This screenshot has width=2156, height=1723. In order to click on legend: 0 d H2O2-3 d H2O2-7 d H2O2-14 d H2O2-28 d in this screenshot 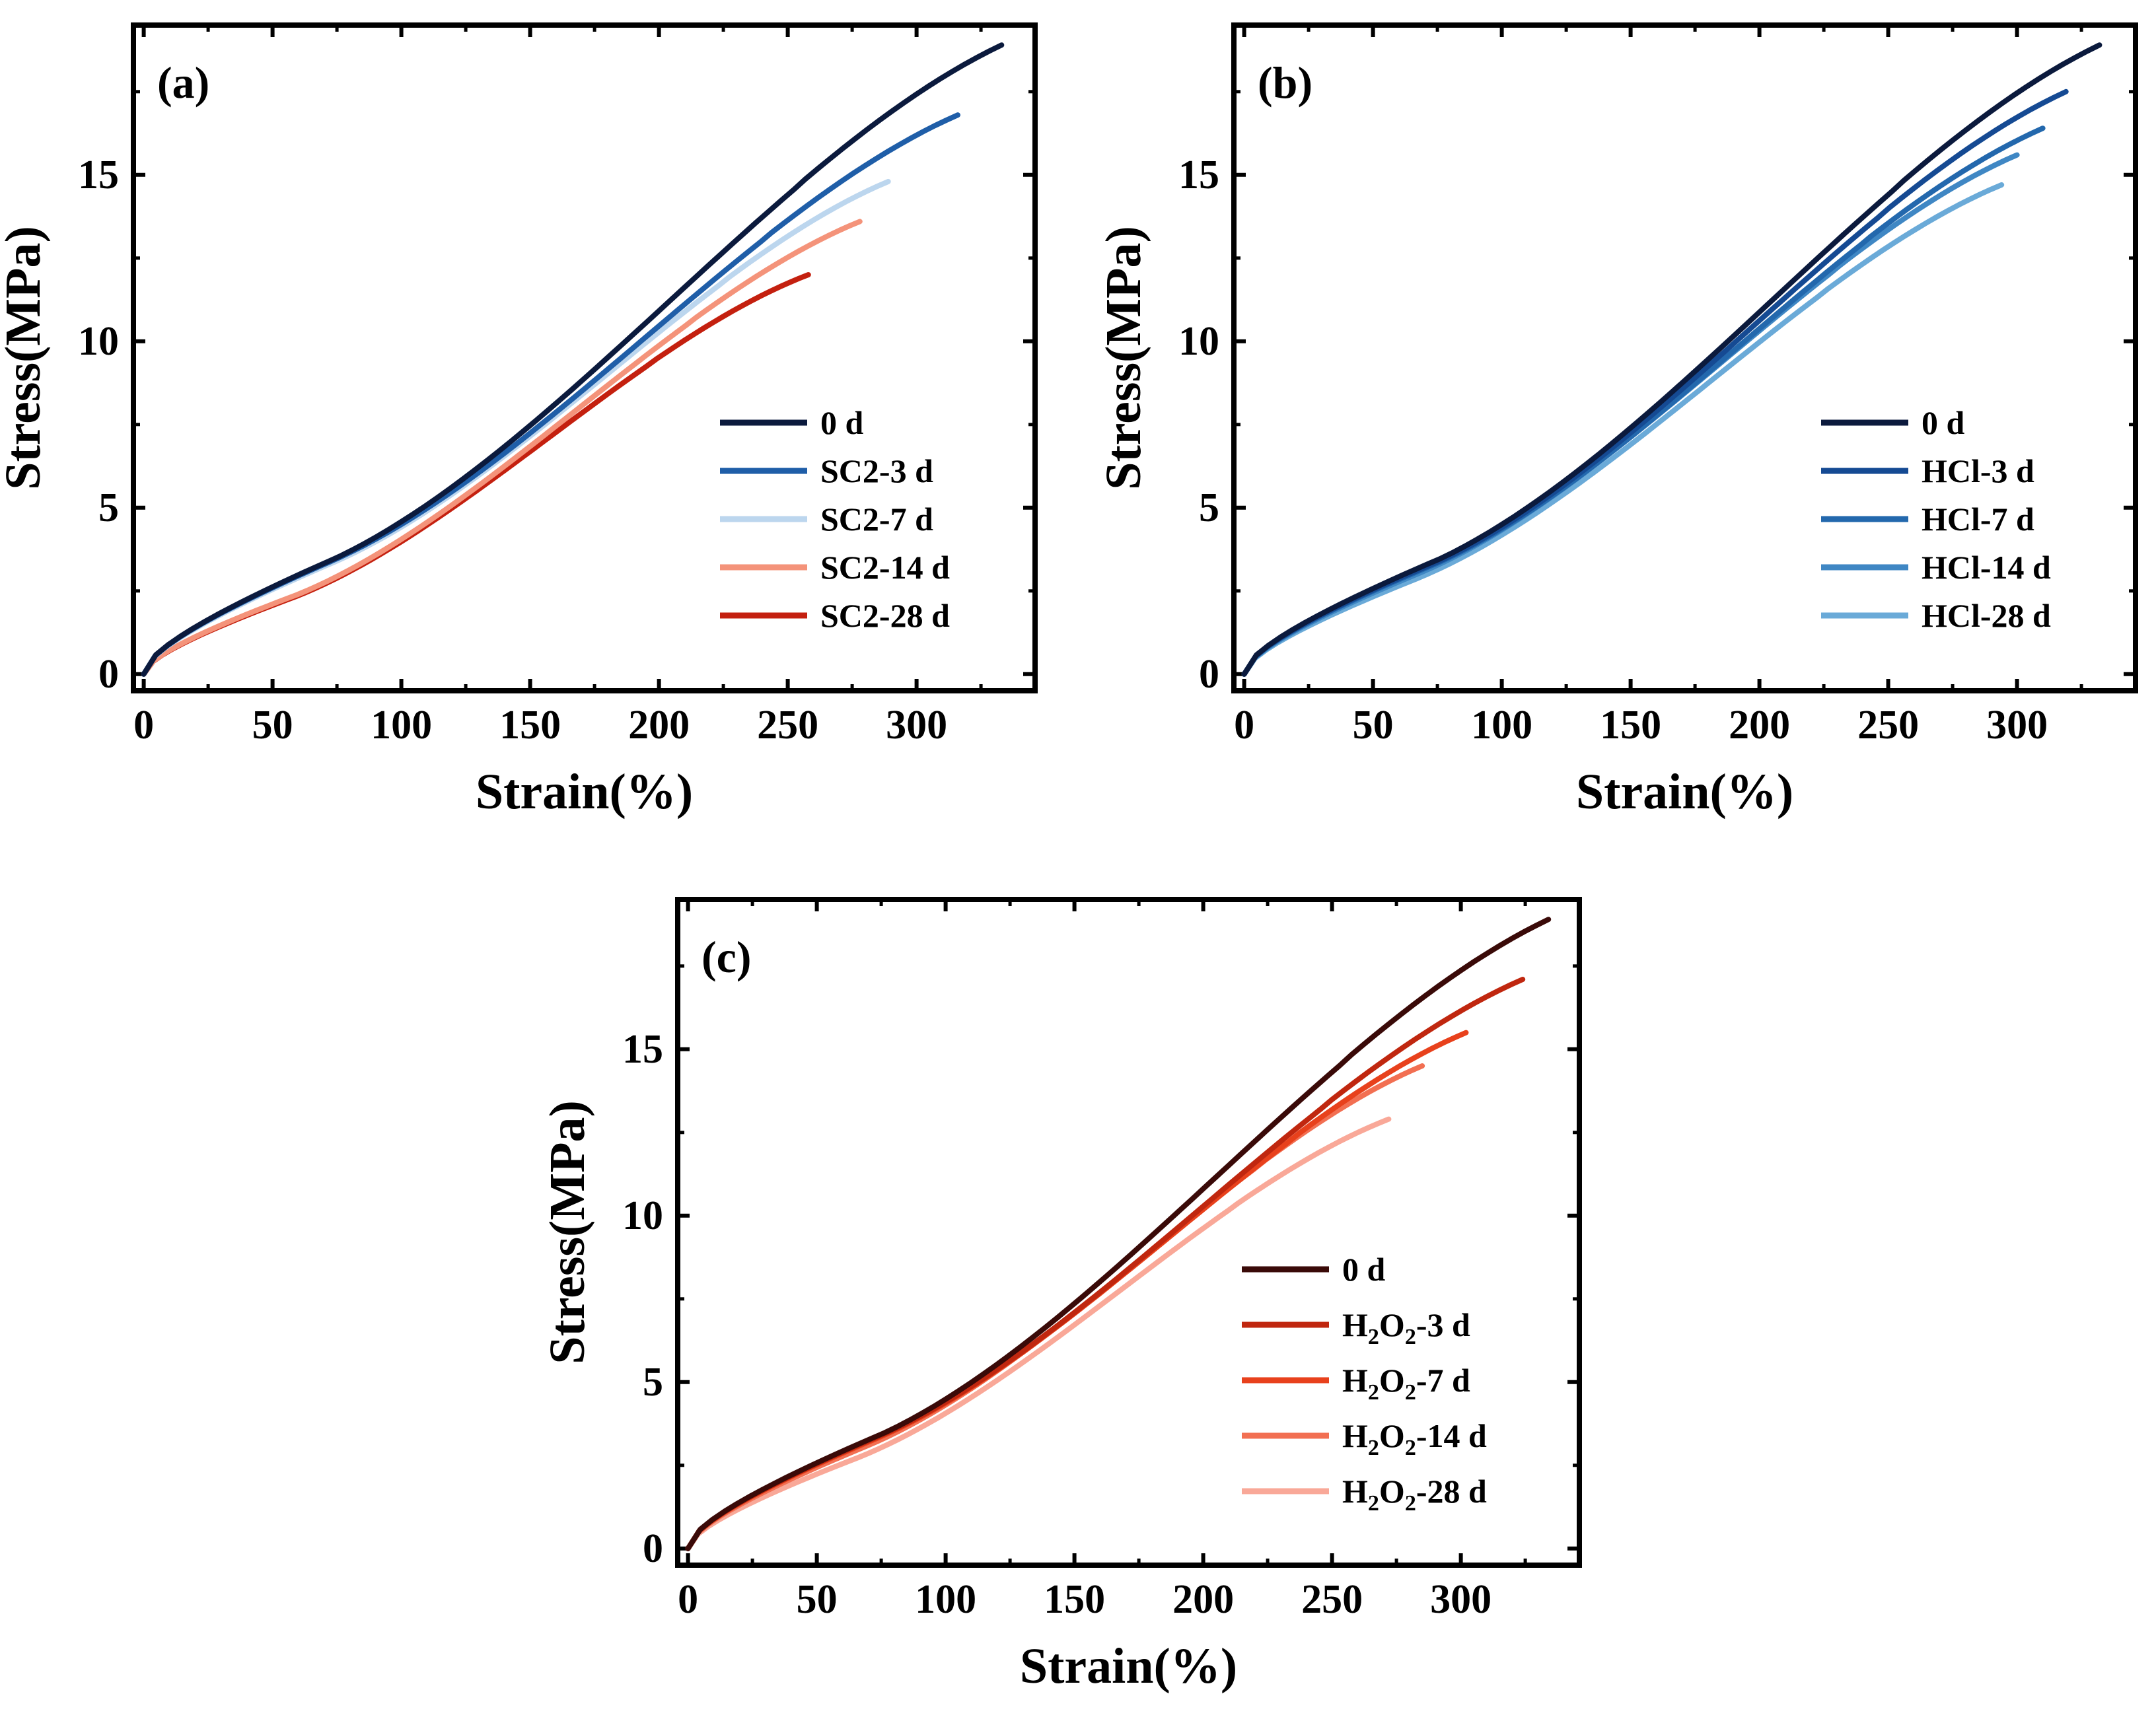, I will do `click(1364, 1383)`.